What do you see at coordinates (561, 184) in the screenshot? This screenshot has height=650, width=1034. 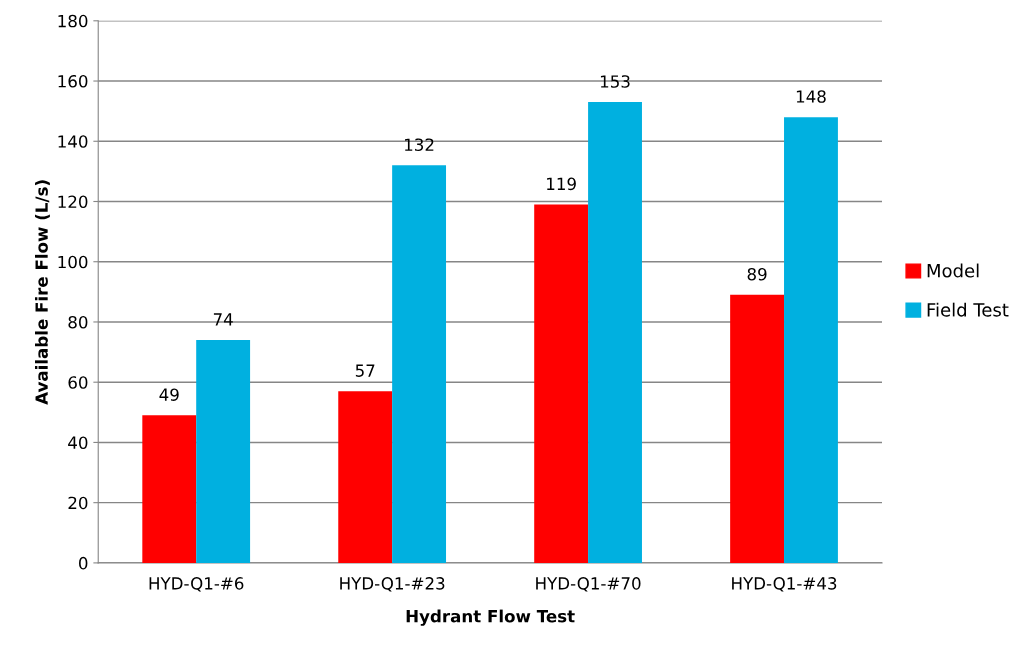 I see `data-label: 119` at bounding box center [561, 184].